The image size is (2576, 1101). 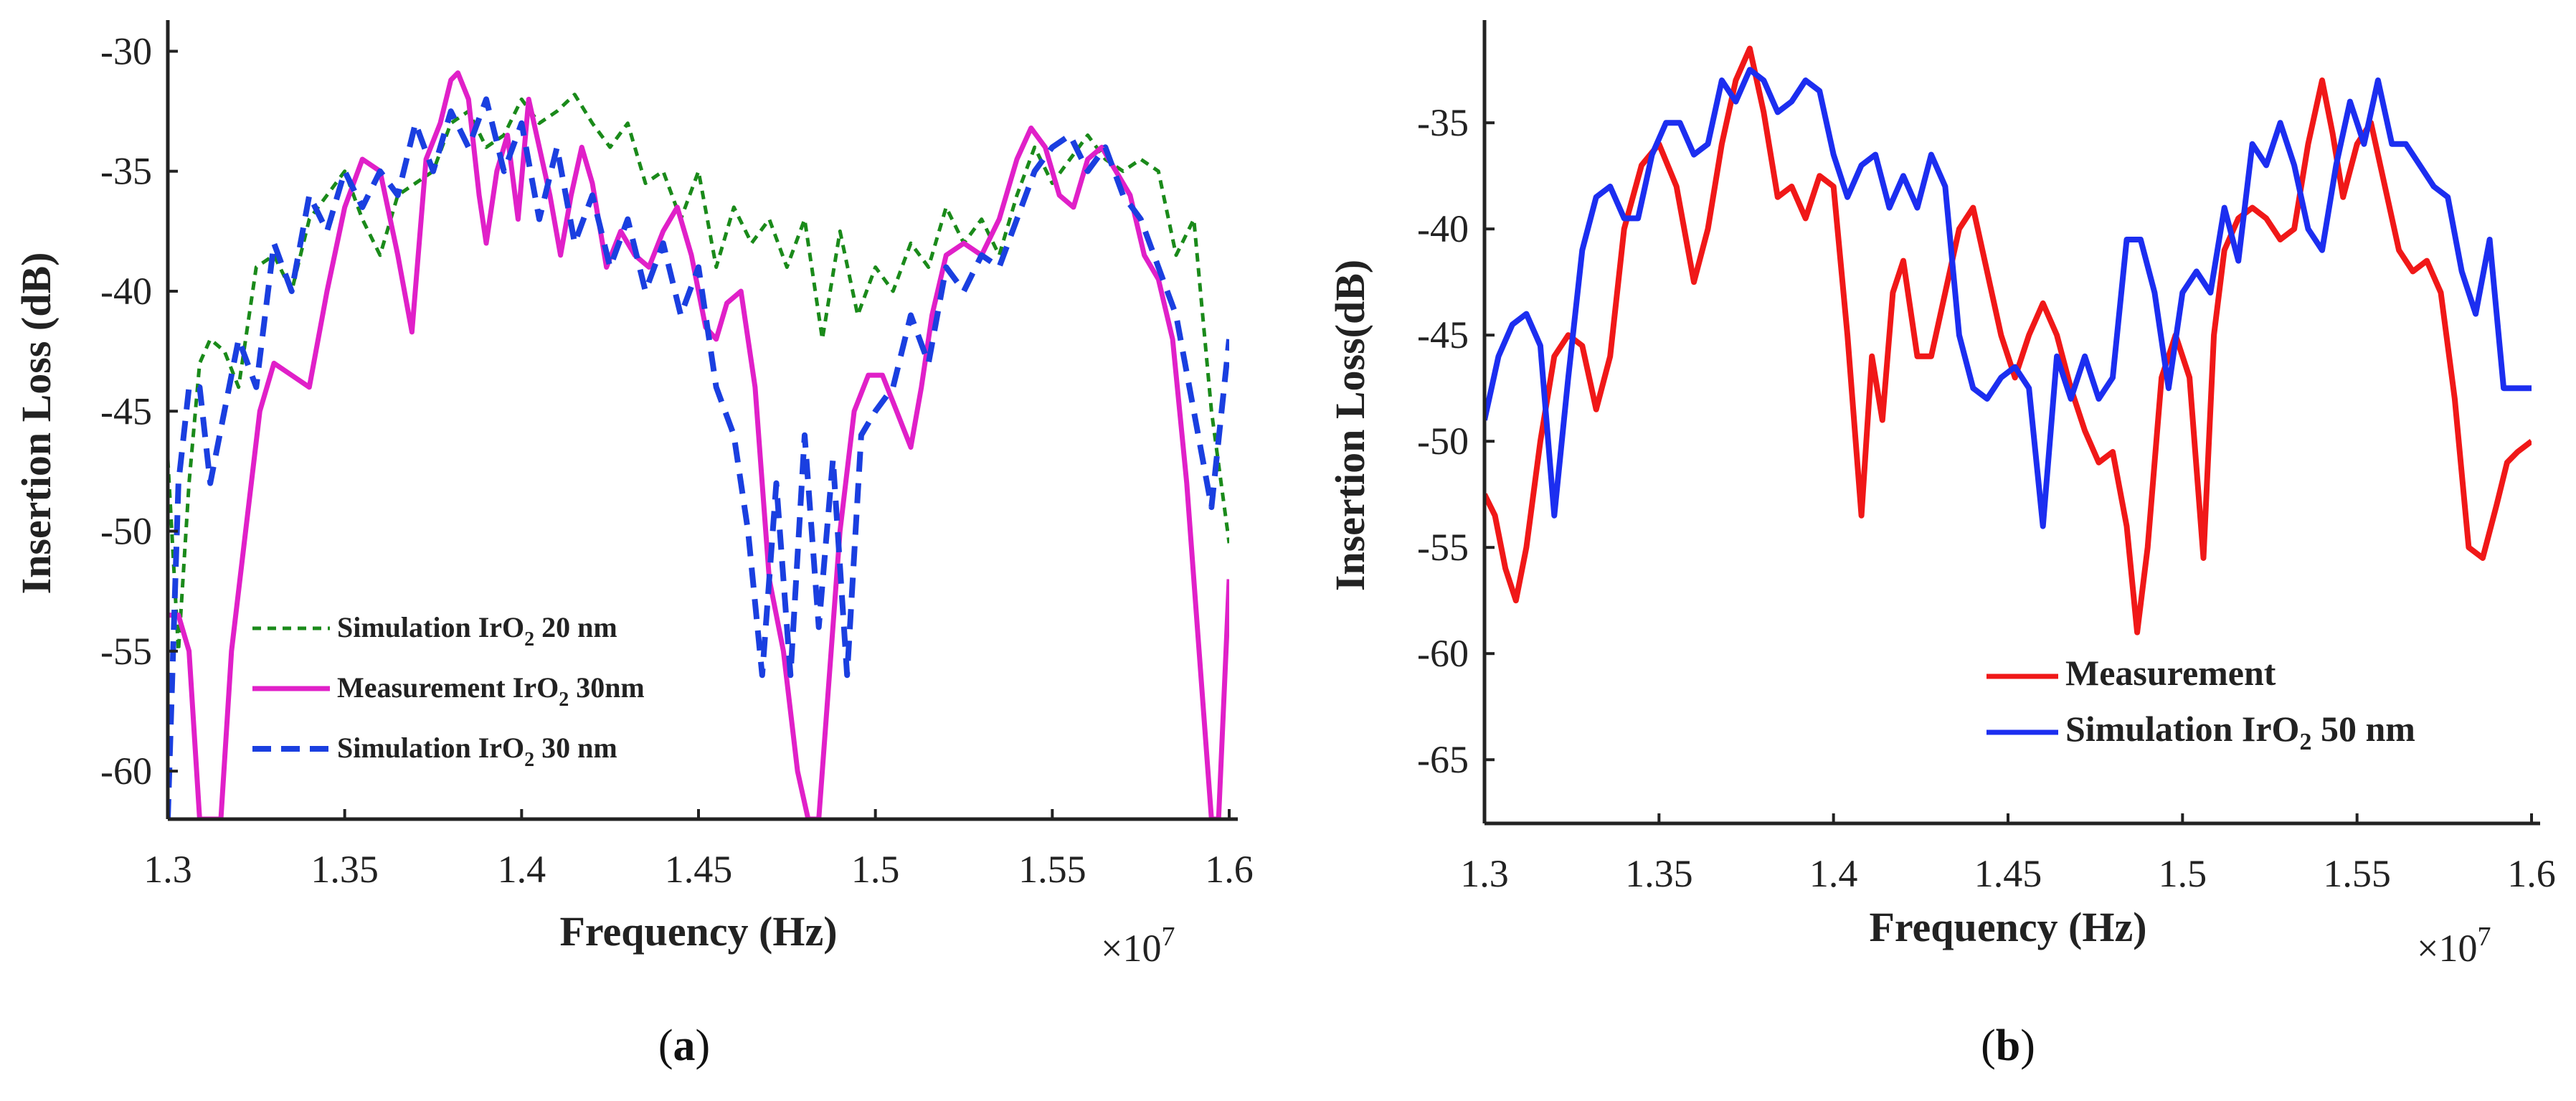 I want to click on y-tick-label: -65, so click(x=1443, y=759).